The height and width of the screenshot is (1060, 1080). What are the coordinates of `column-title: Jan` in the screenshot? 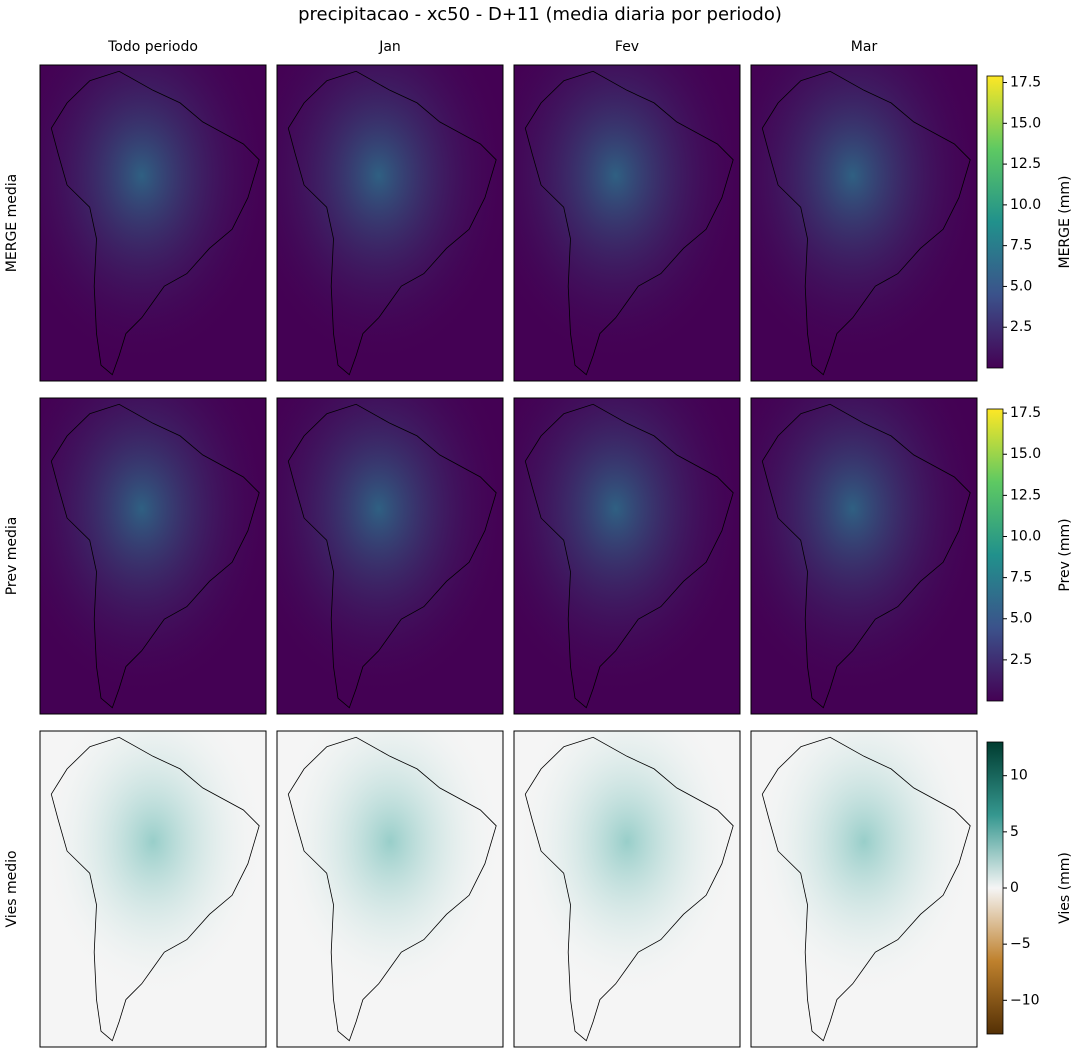 It's located at (389, 47).